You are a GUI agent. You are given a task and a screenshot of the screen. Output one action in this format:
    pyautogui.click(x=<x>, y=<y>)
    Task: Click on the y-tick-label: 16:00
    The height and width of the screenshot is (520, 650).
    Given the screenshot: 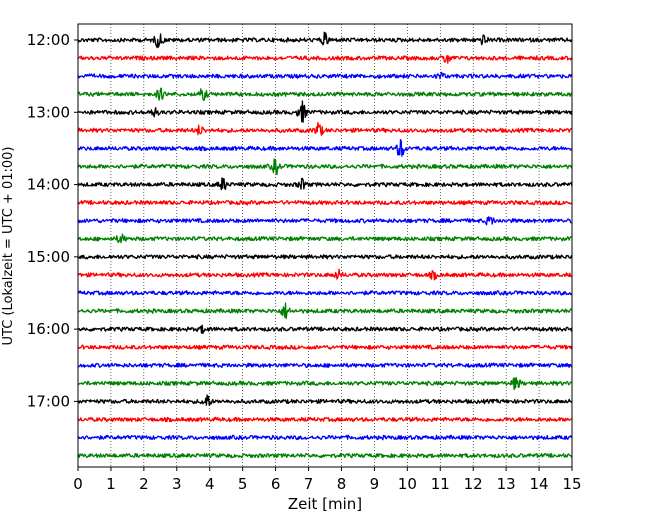 What is the action you would take?
    pyautogui.click(x=48, y=329)
    